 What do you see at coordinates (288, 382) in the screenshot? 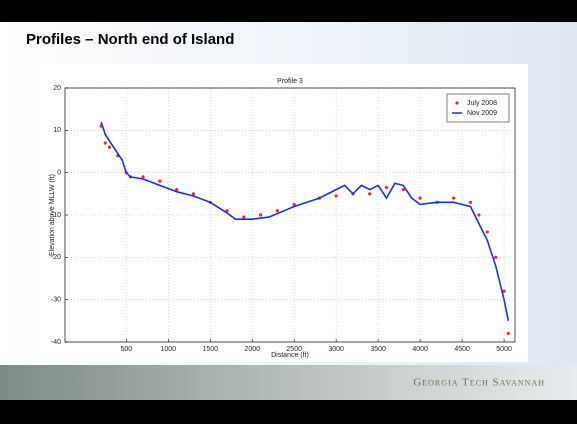
I see `photo-strip` at bounding box center [288, 382].